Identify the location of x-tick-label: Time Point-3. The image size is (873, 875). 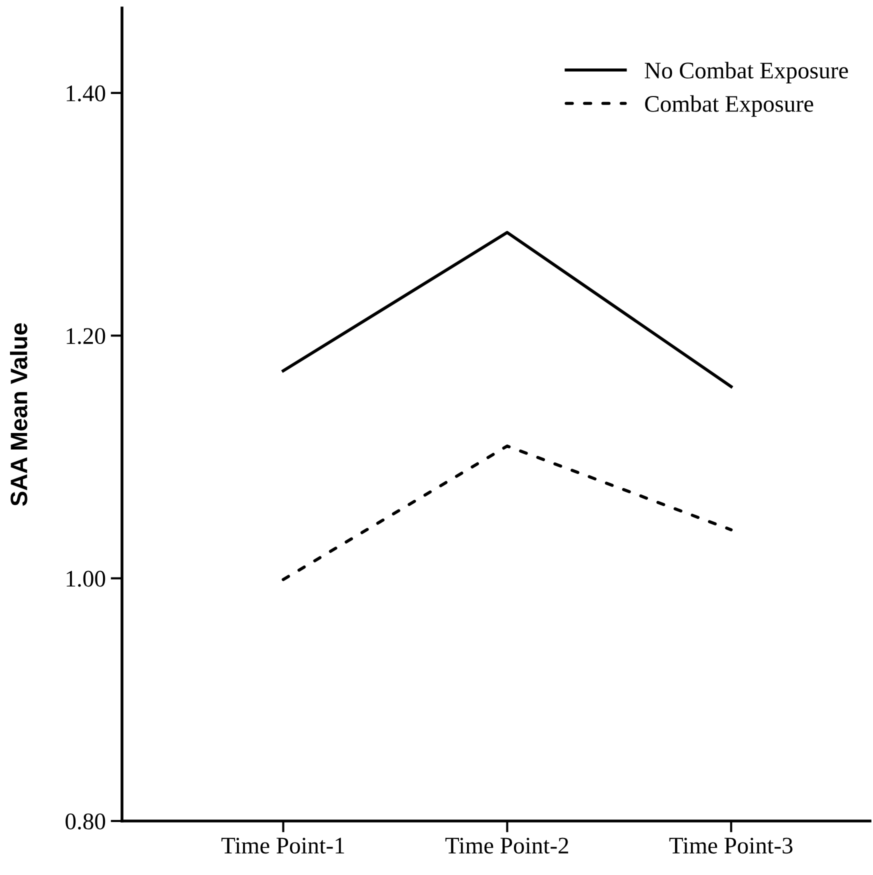
(730, 846).